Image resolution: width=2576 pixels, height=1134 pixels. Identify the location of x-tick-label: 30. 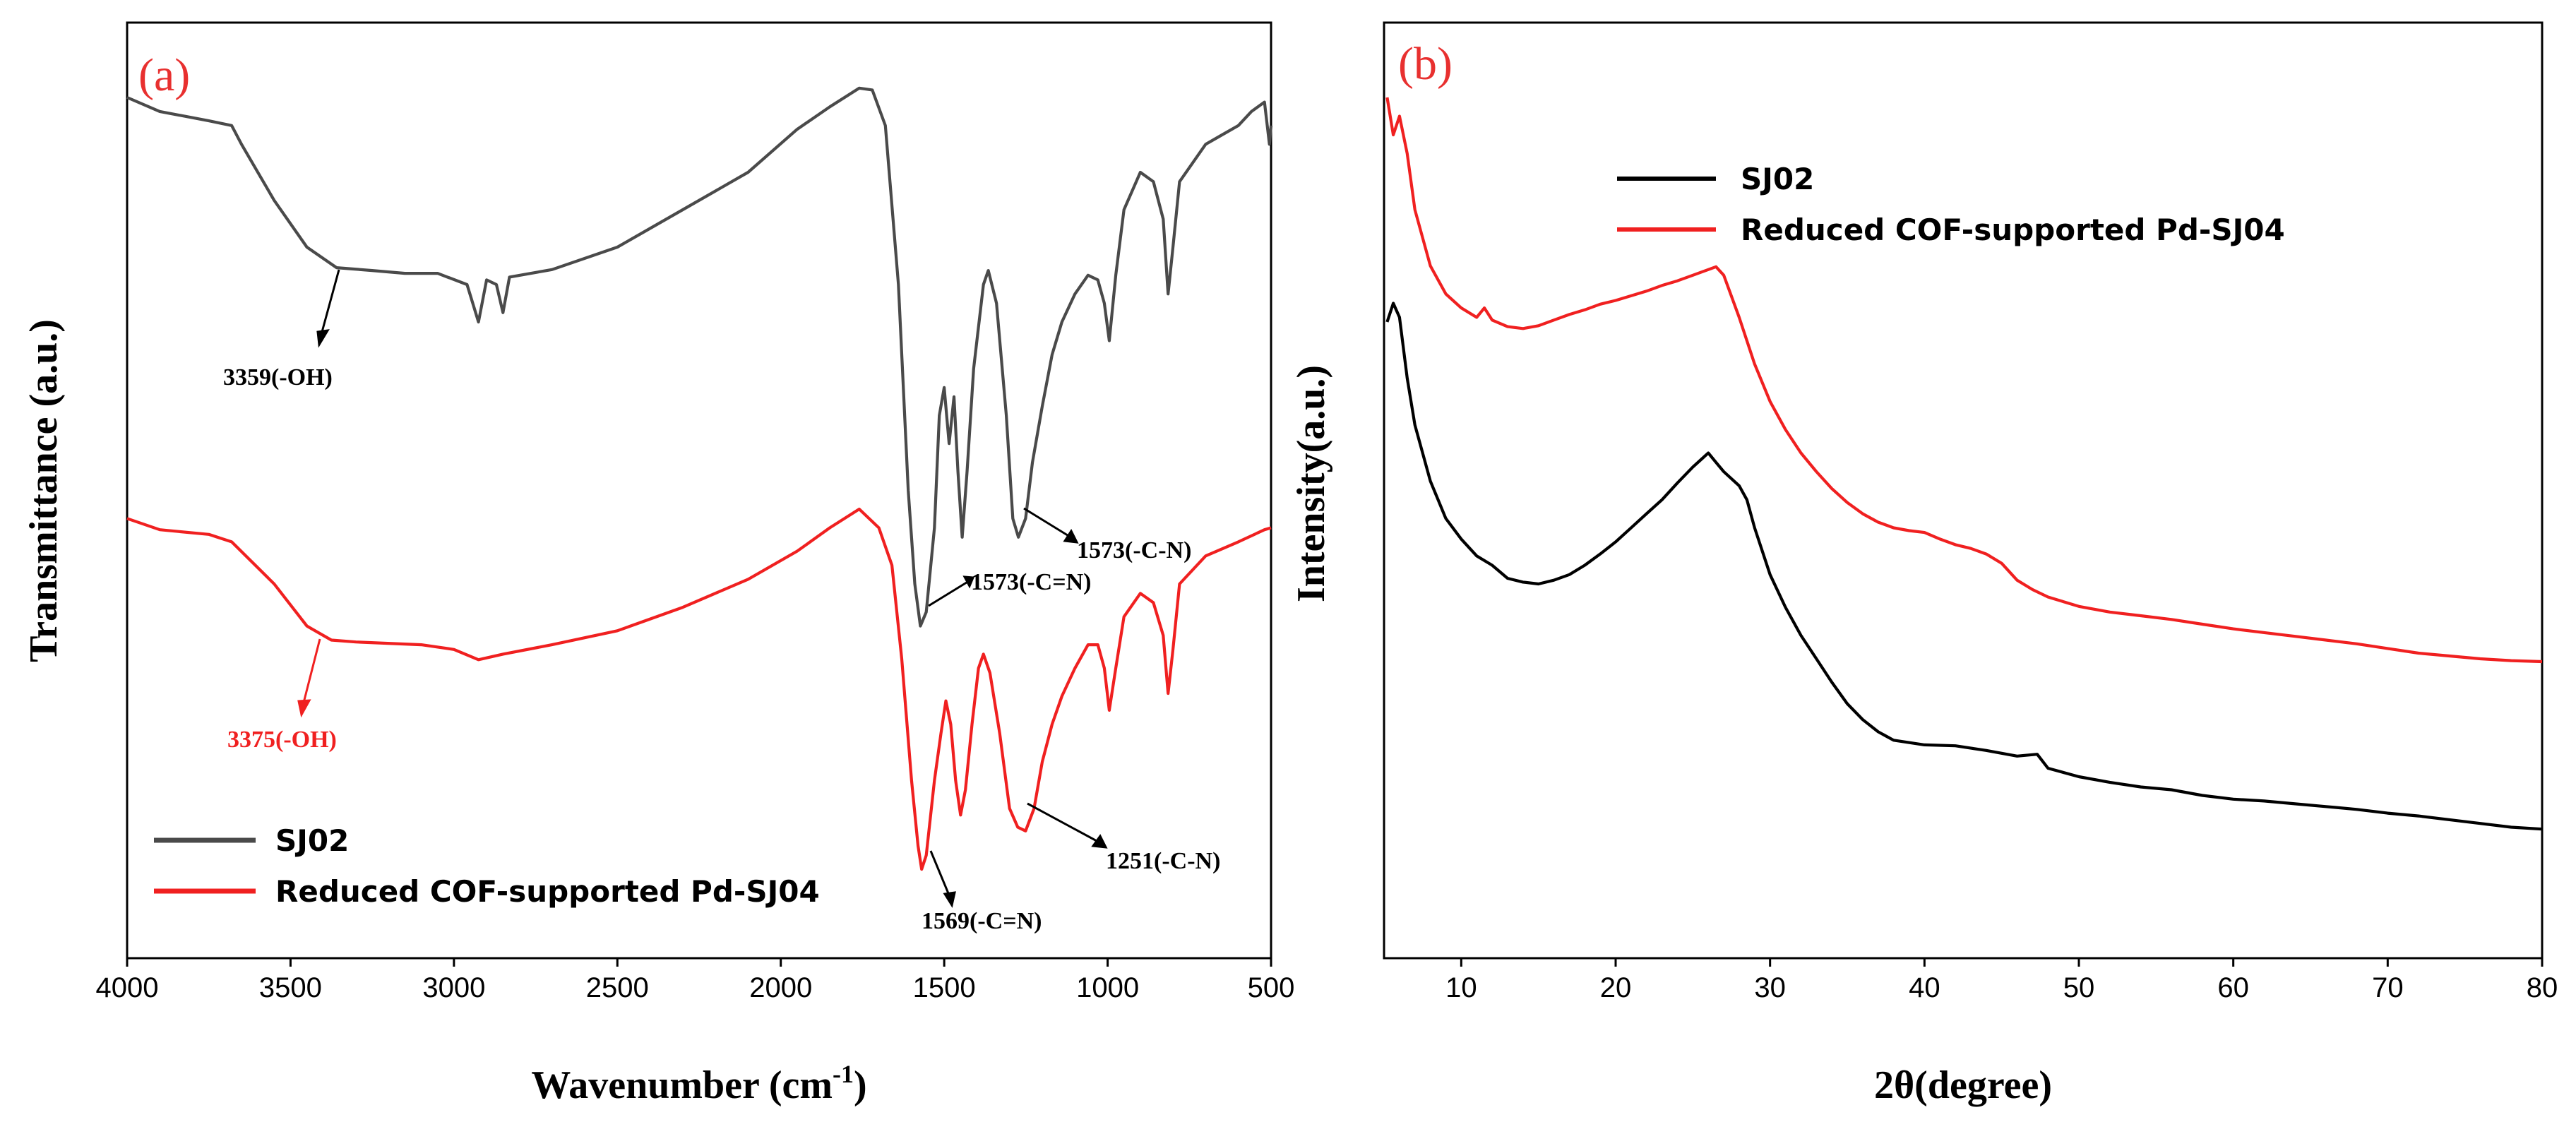
(1770, 987).